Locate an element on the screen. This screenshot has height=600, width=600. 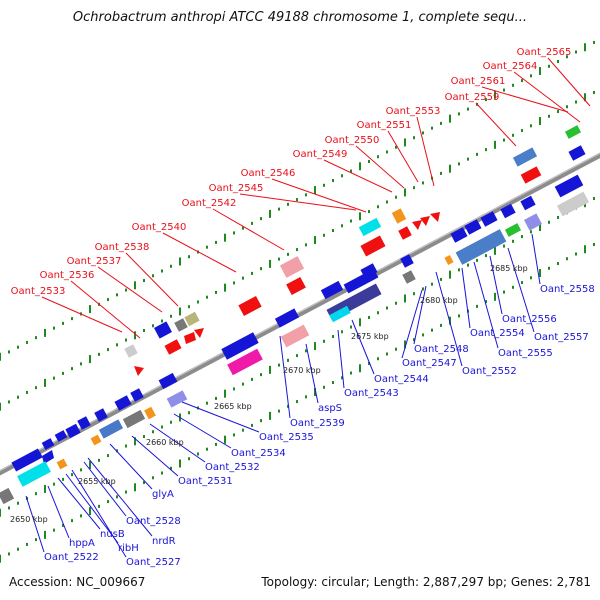
reverse-gene-label: Oant_2543 is located at coordinates (371, 393).